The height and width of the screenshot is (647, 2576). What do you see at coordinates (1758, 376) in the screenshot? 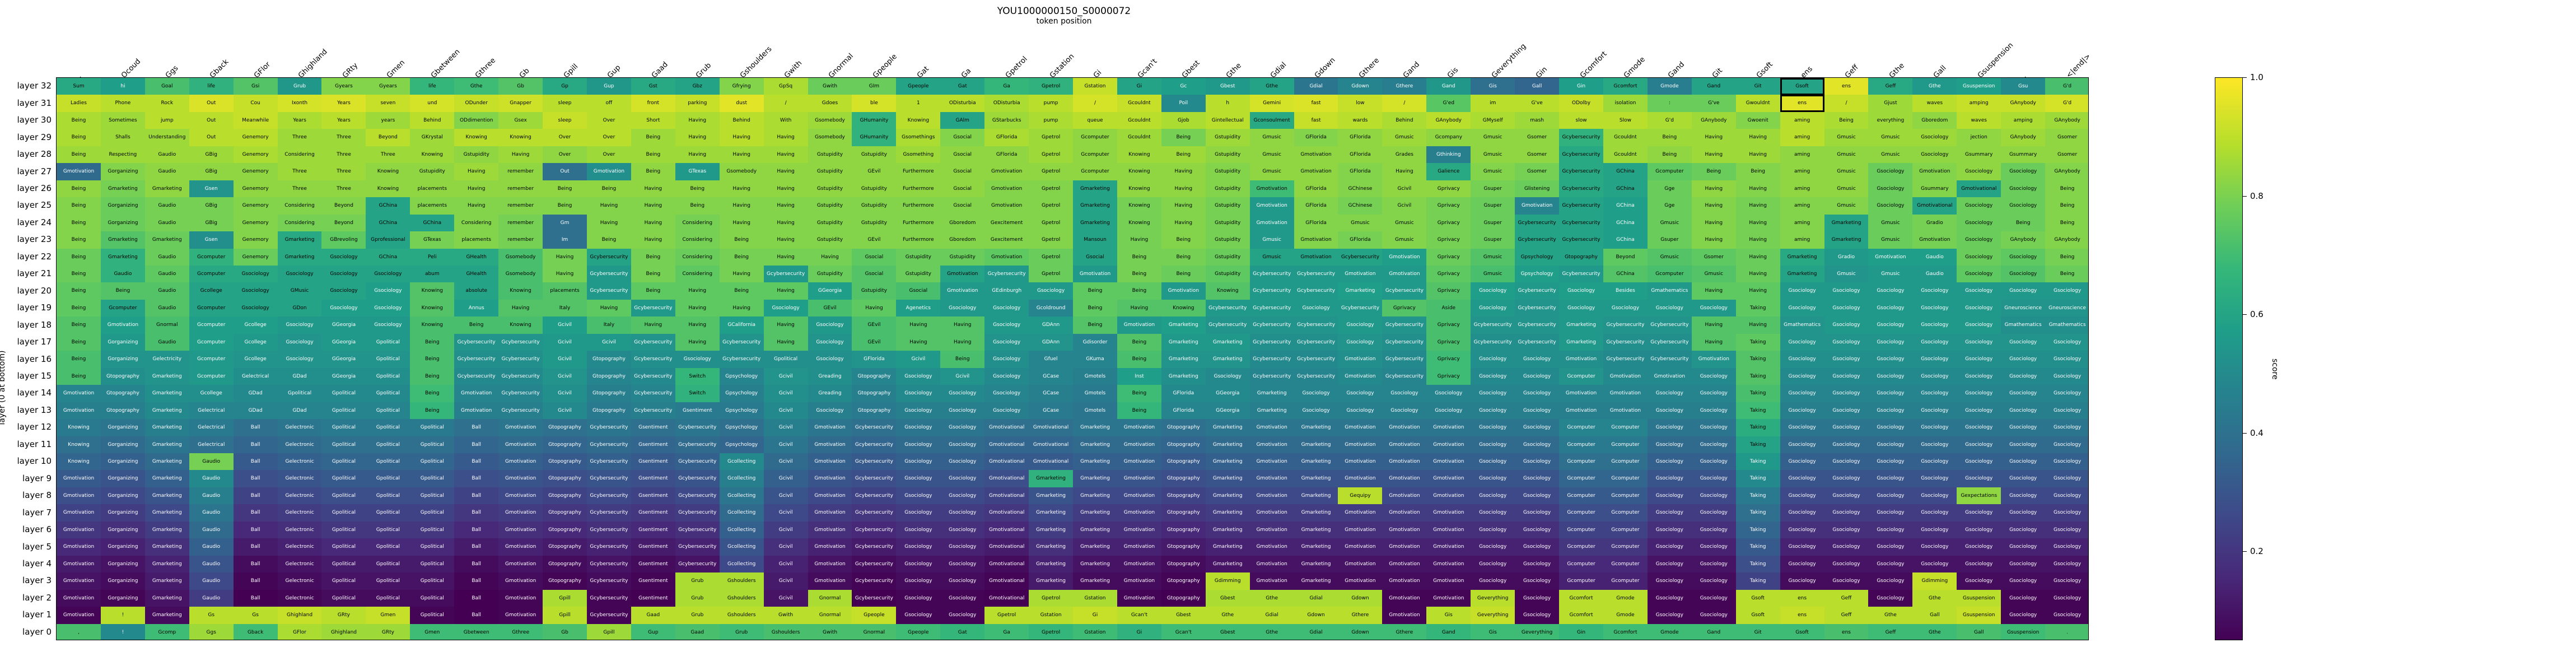
I see `heatmap-cell: Taking` at bounding box center [1758, 376].